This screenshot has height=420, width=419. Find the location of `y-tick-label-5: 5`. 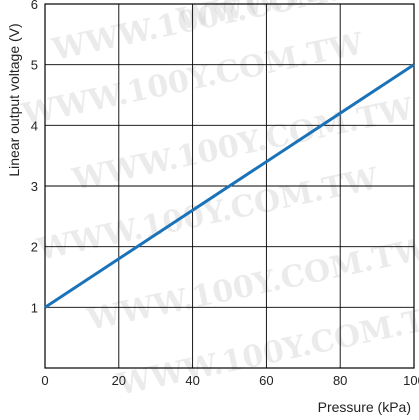

y-tick-label-5: 5 is located at coordinates (34, 65).